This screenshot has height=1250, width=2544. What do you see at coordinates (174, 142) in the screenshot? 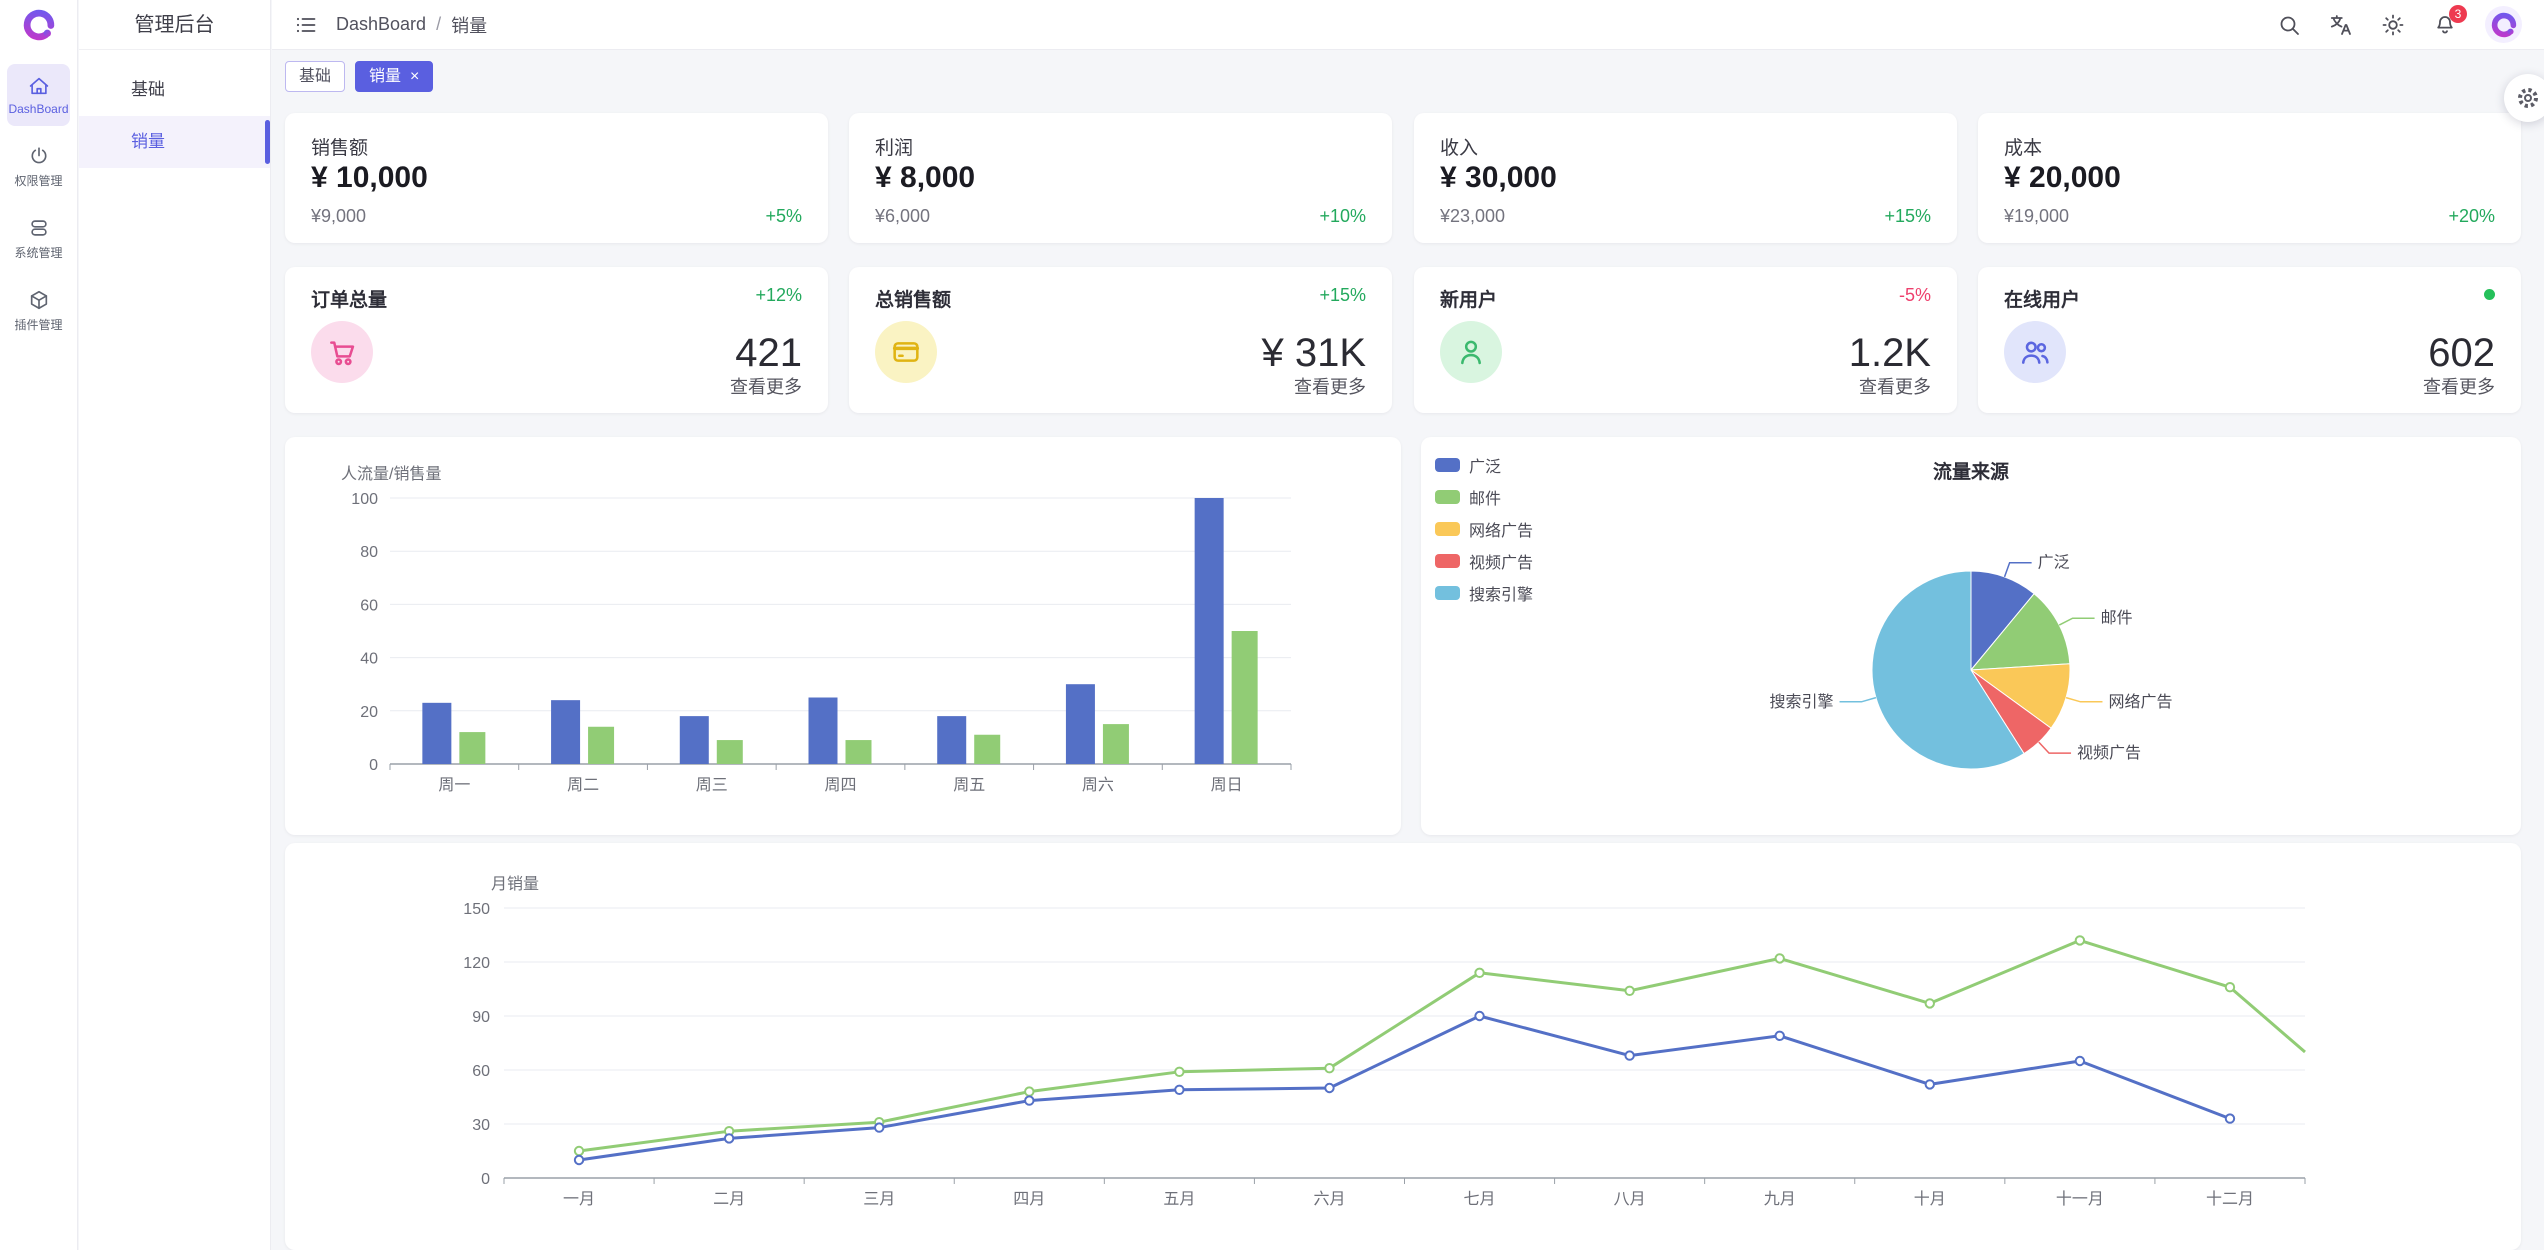
I see `submenu-item-sales: 销量` at bounding box center [174, 142].